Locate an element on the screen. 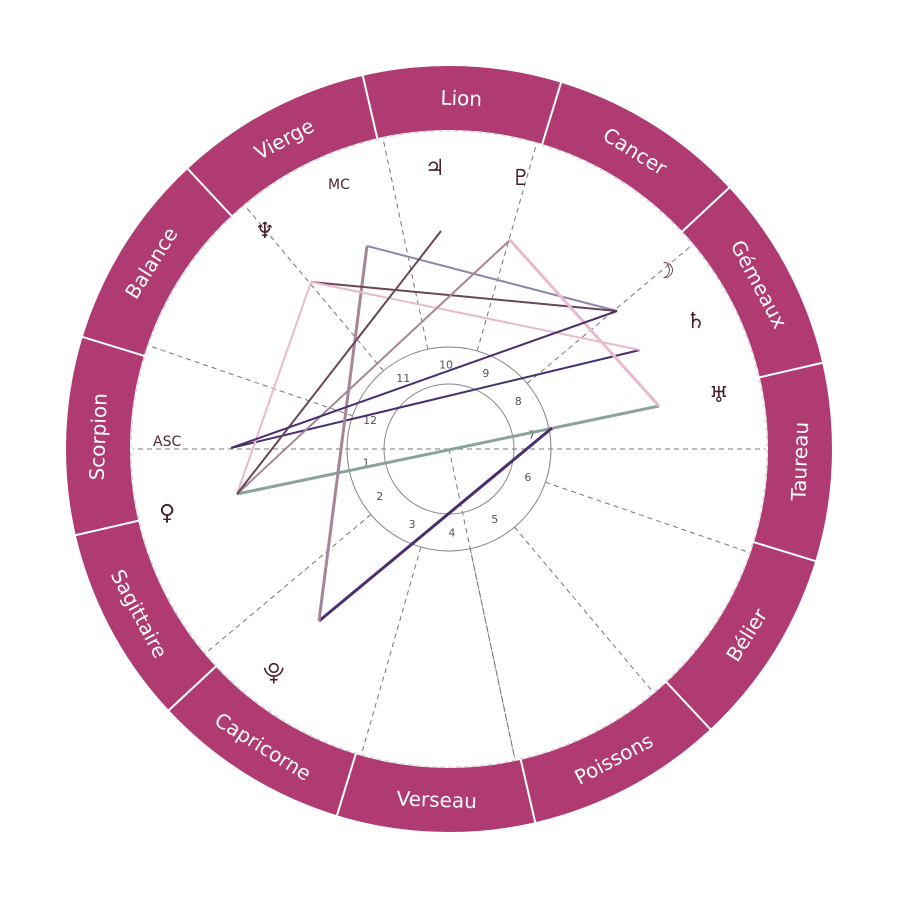  venus-icon: ♀ is located at coordinates (167, 513).